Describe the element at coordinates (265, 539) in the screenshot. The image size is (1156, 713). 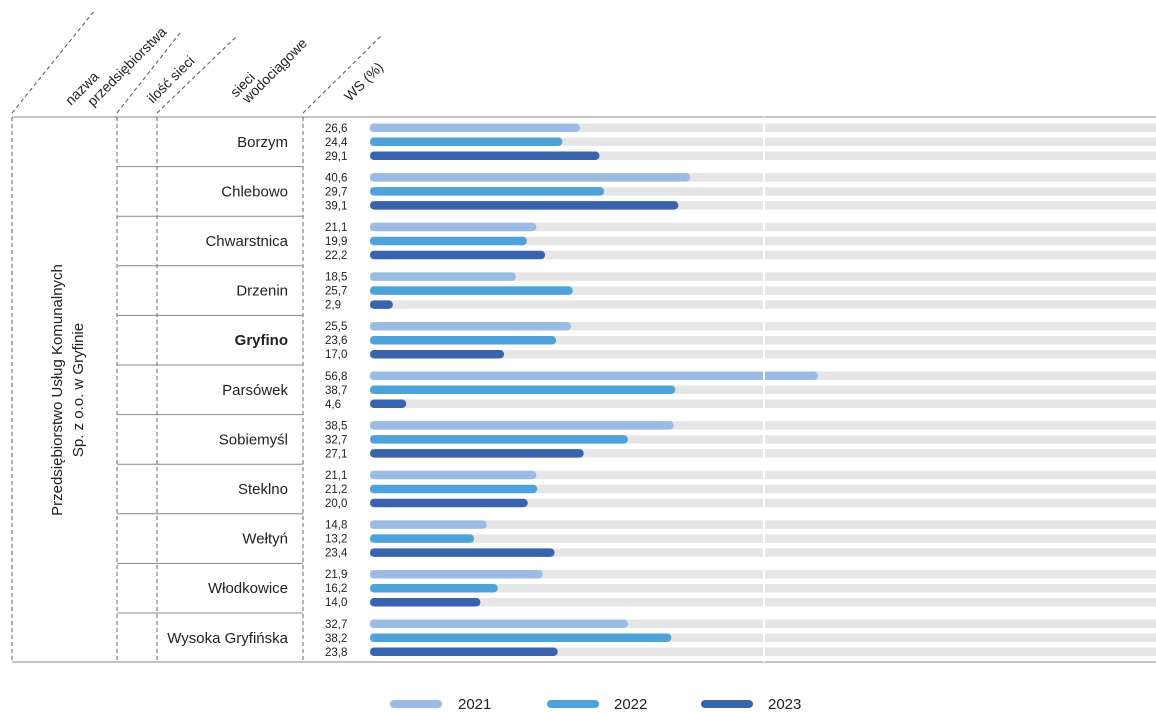
I see `category-label: Wełtyń` at that location.